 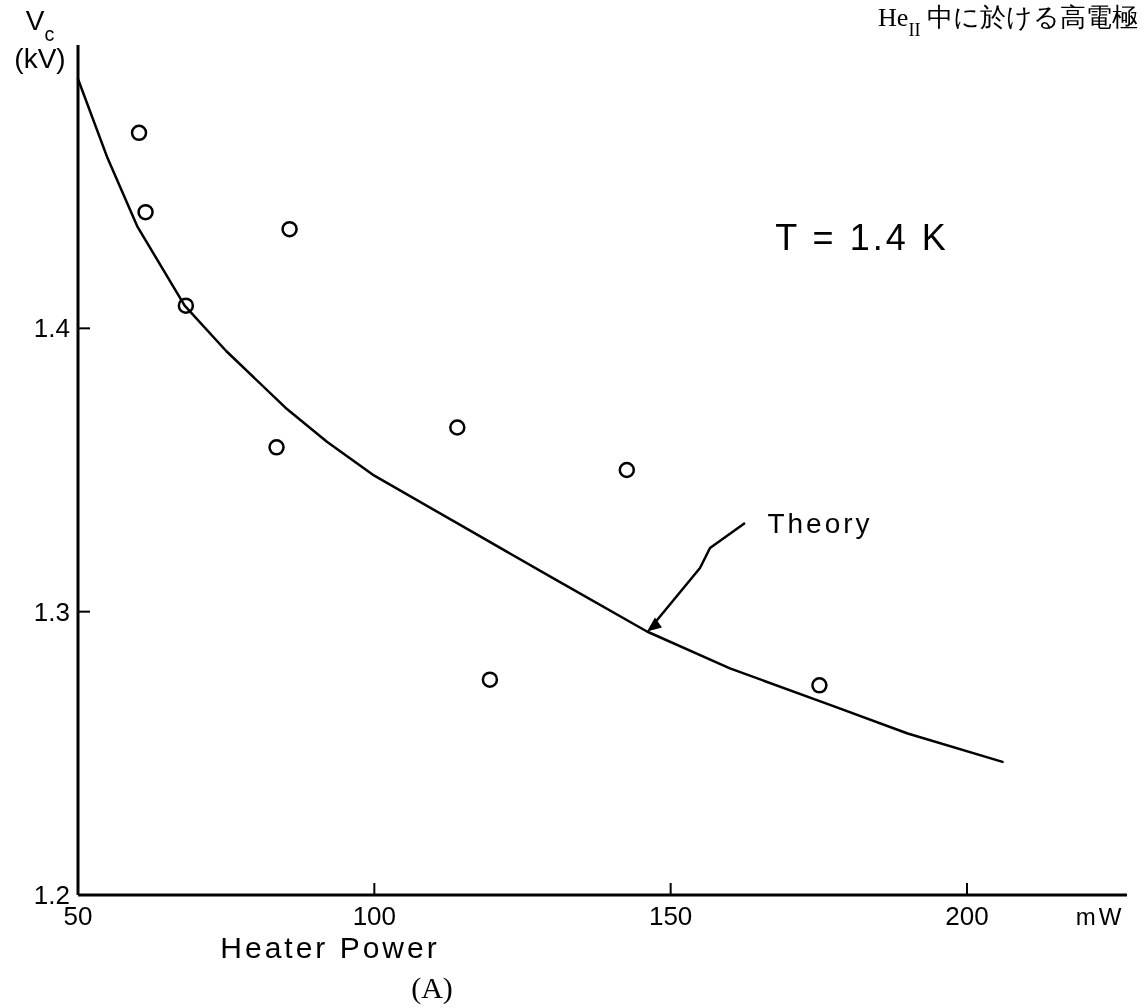 What do you see at coordinates (330, 947) in the screenshot?
I see `x-axis-title: Heater Power` at bounding box center [330, 947].